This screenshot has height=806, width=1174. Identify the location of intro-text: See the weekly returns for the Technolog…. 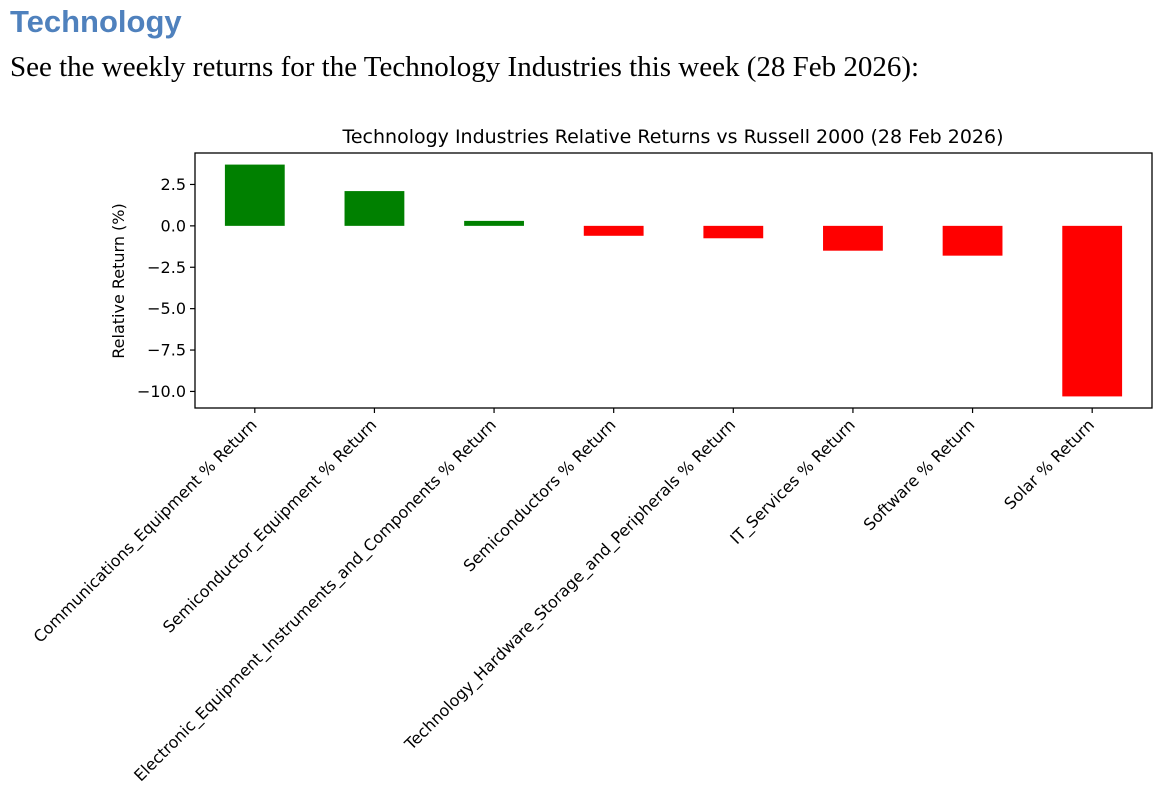
(465, 67).